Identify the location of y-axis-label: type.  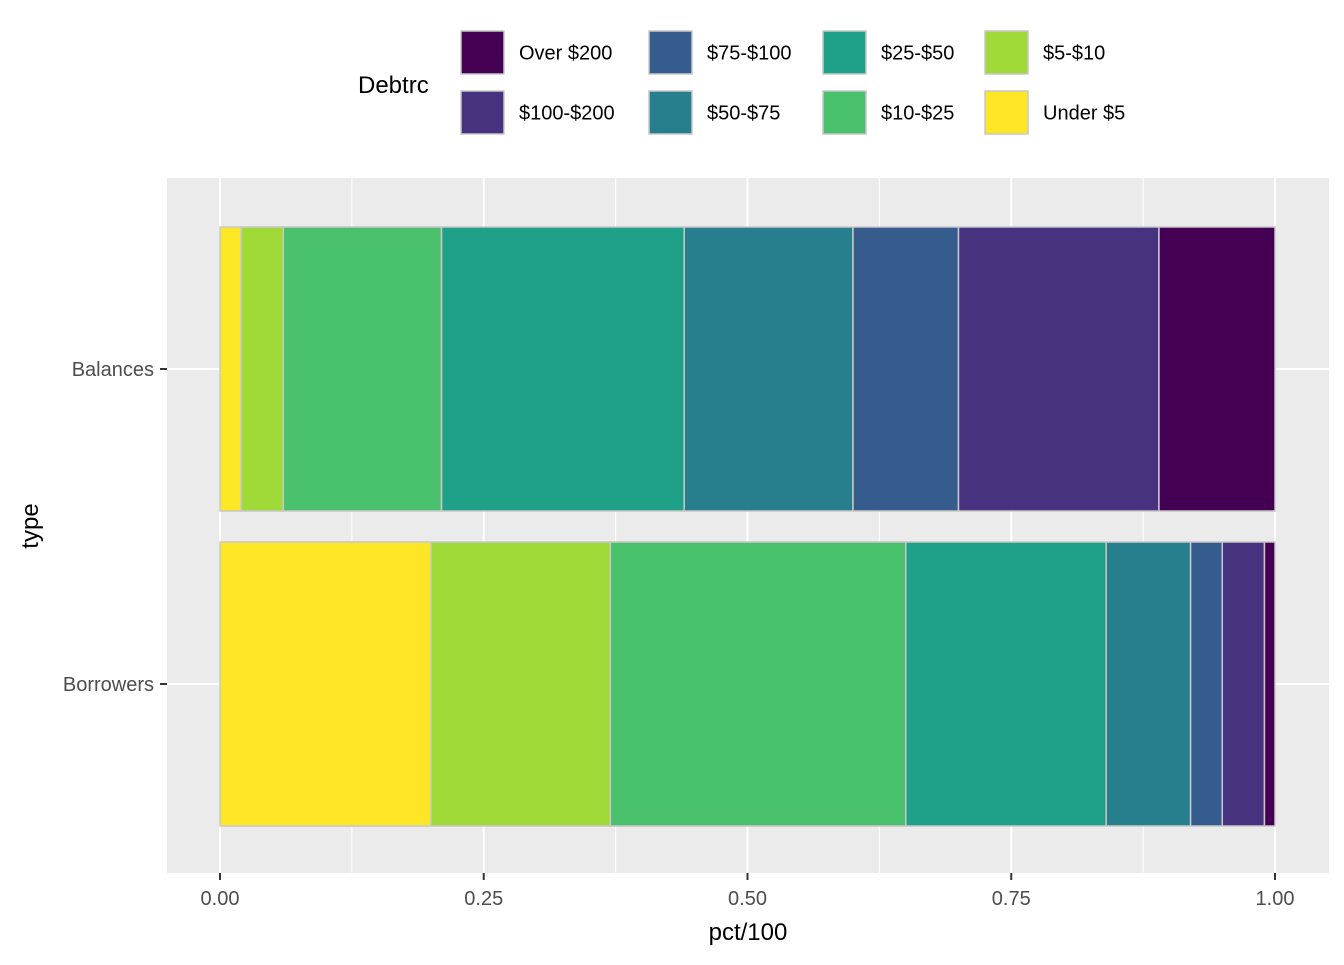
(30, 525).